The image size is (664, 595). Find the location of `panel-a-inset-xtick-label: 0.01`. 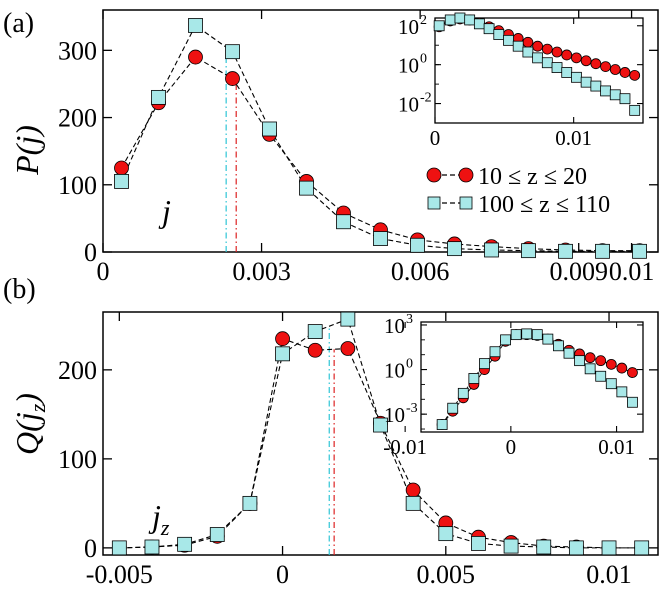

panel-a-inset-xtick-label: 0.01 is located at coordinates (573, 138).